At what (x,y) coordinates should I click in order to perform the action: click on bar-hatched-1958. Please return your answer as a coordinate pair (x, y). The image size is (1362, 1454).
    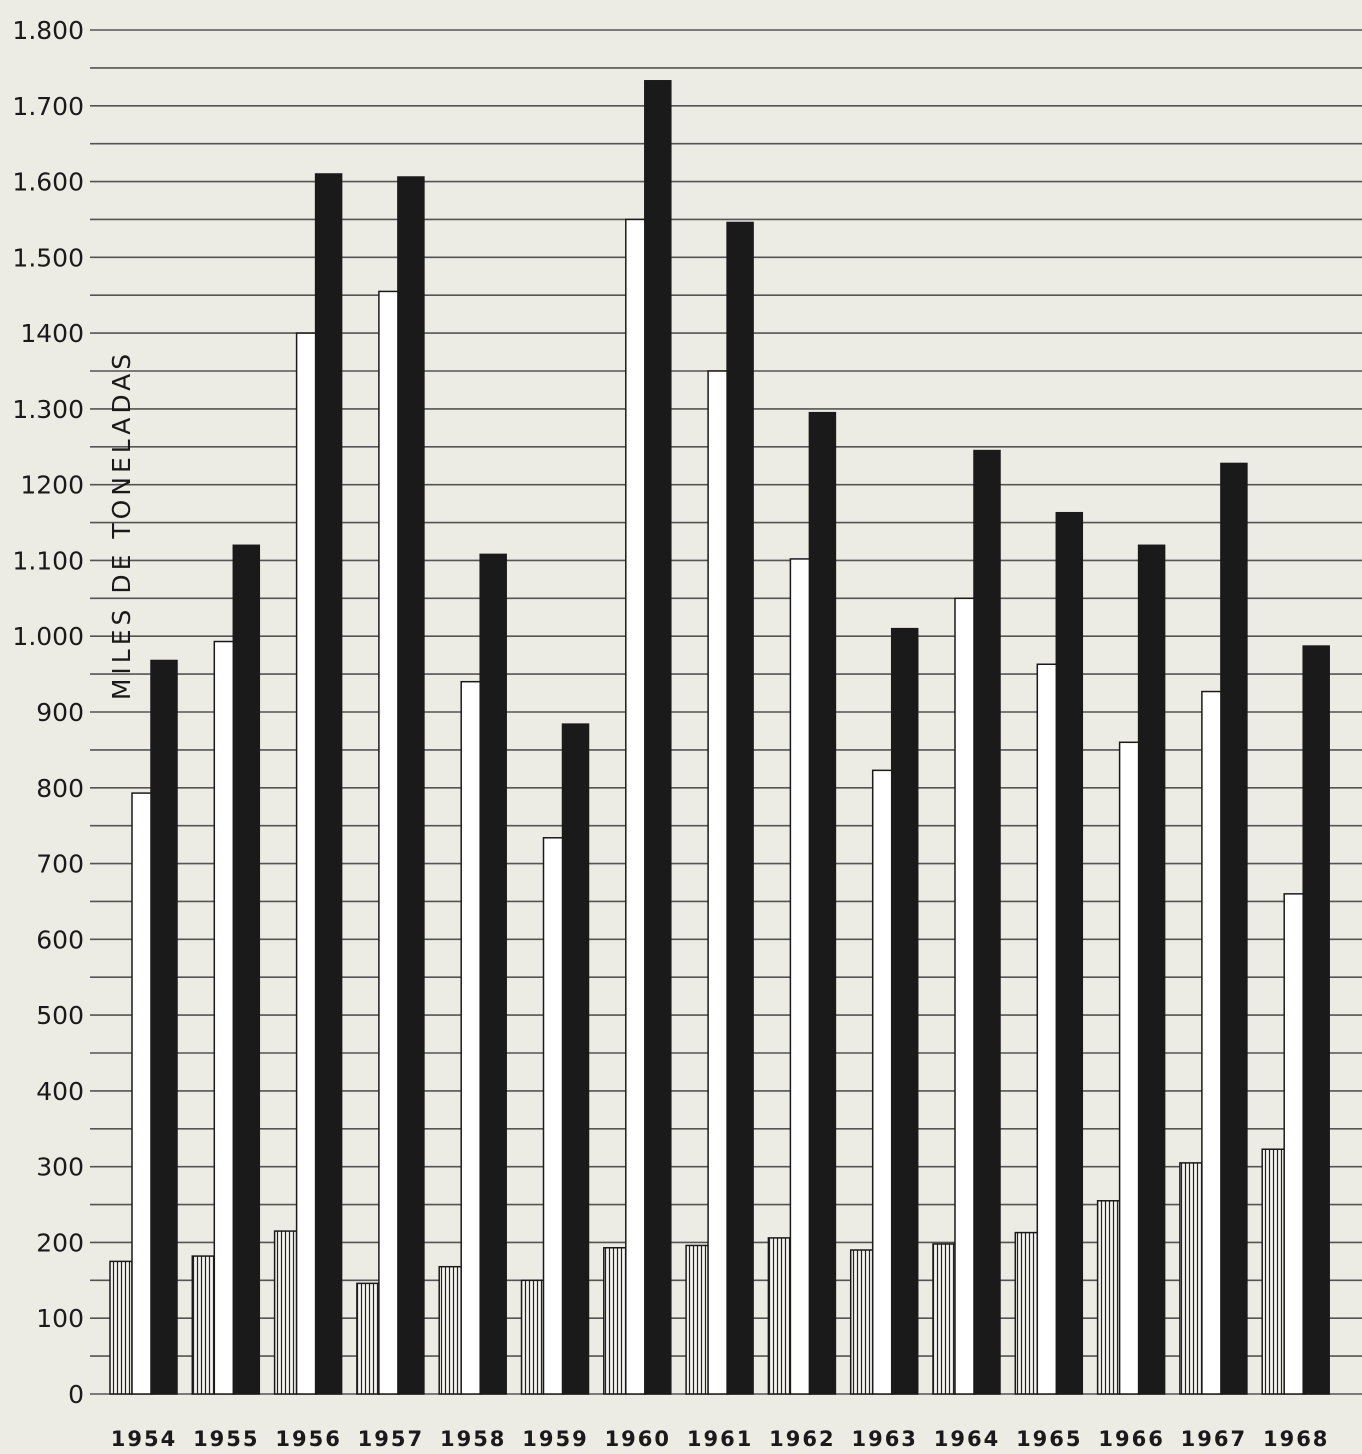
    Looking at the image, I should click on (450, 1330).